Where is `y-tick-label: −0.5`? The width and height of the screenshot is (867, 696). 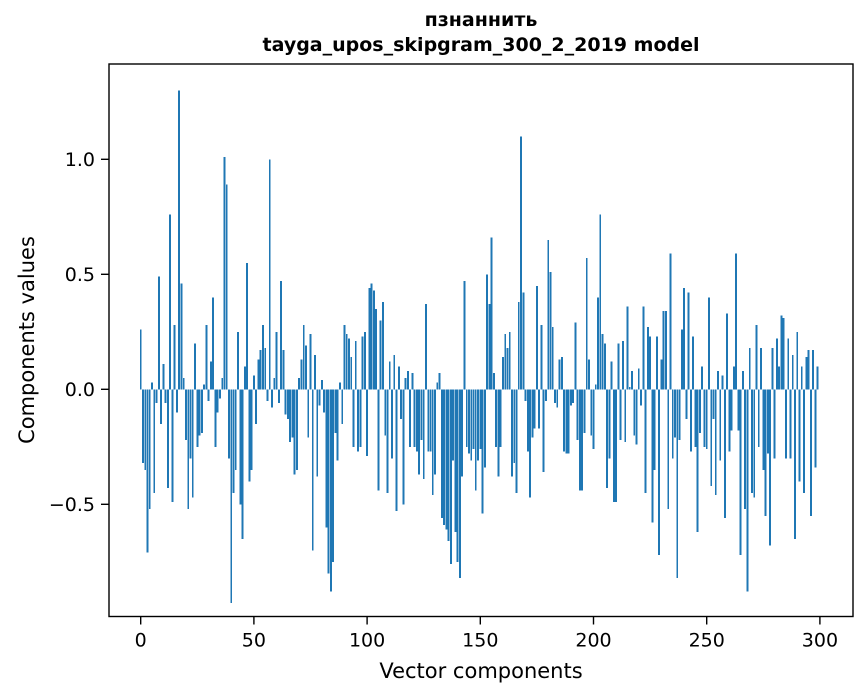 y-tick-label: −0.5 is located at coordinates (72, 505).